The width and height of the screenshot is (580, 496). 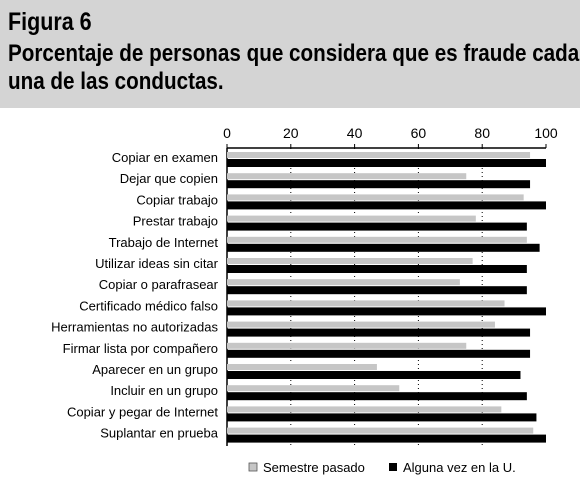 I want to click on legend-label-semestre-pasado: Semestre pasado, so click(x=314, y=467).